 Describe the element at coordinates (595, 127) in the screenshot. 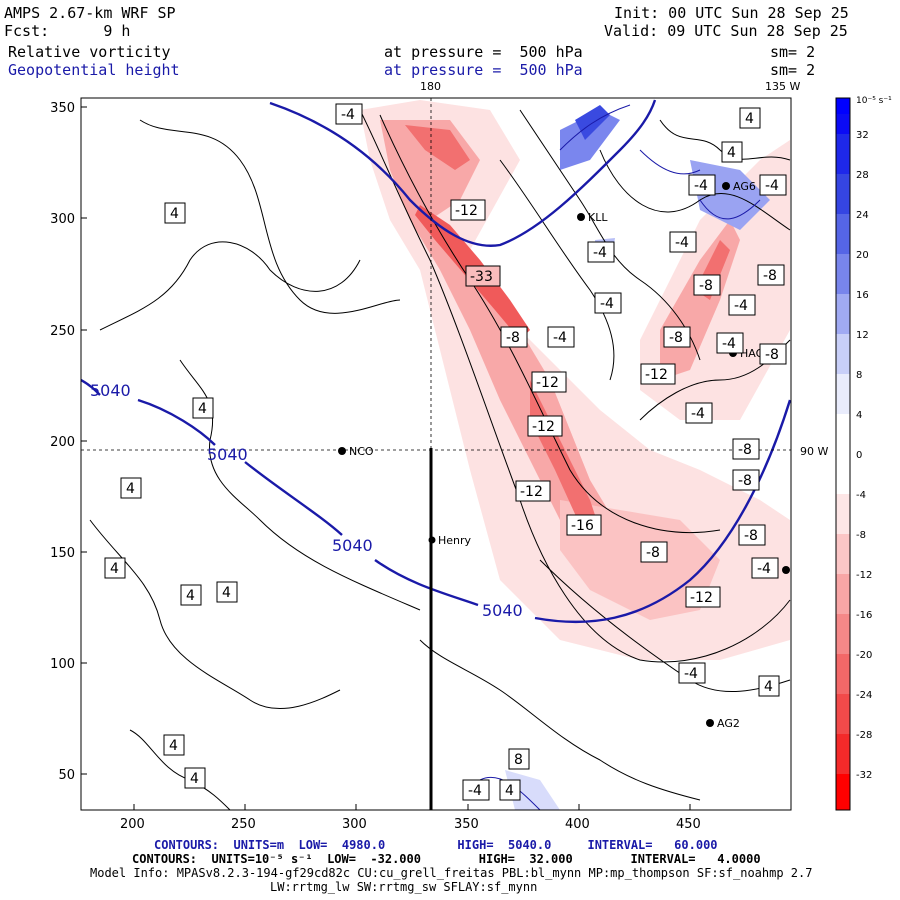

I see `vort-contour-positive` at that location.